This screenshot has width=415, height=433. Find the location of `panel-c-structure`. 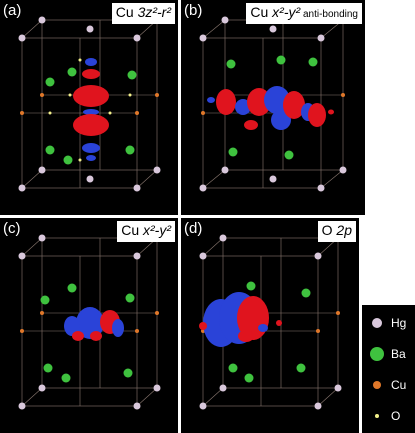

panel-c-structure is located at coordinates (89, 322).